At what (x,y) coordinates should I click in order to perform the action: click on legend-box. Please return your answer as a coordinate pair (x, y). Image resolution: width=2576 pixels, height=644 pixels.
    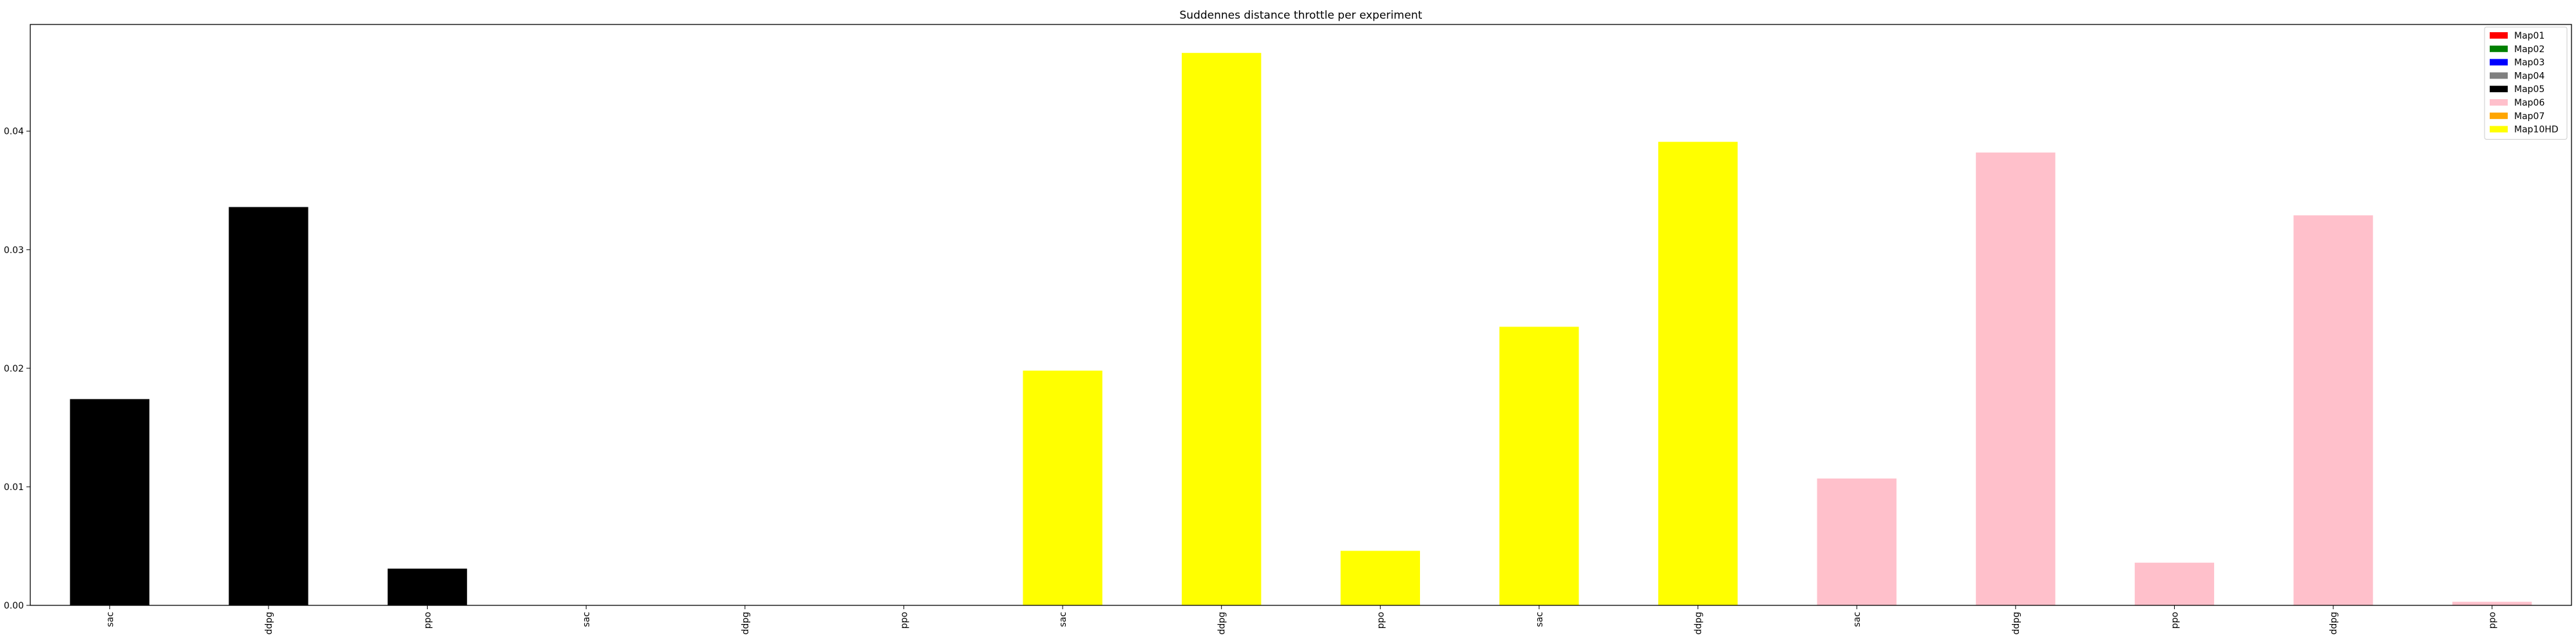
    Looking at the image, I should click on (2526, 83).